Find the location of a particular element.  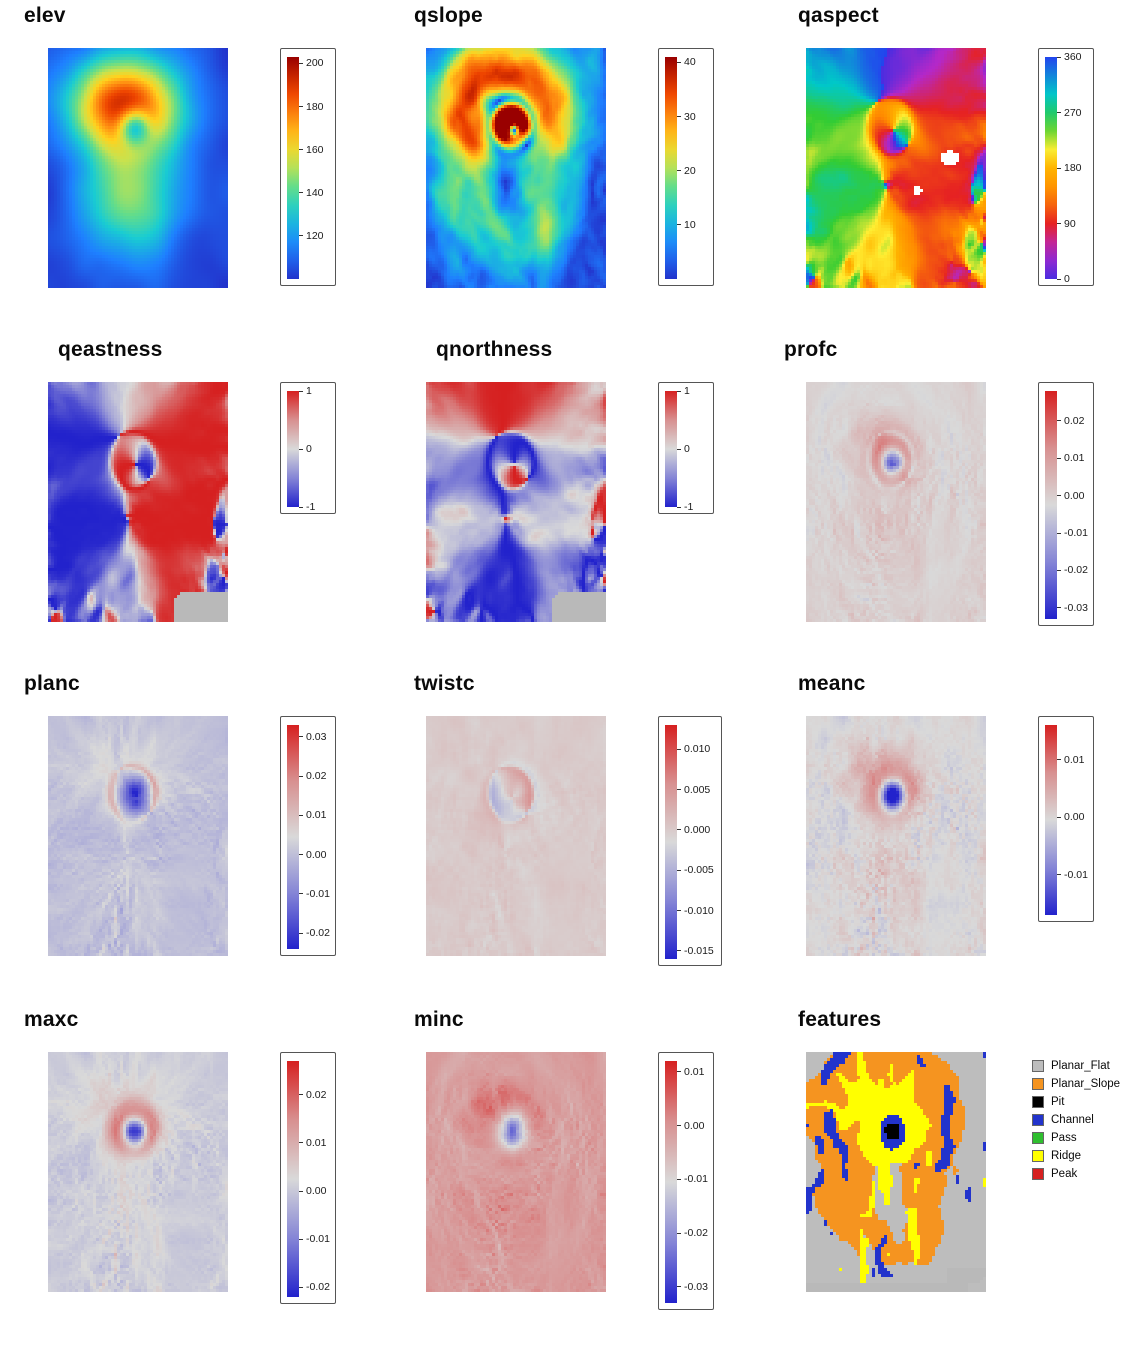

panel-qnorthness: qnorthness 1 0 -1 is located at coordinates (576, 504).